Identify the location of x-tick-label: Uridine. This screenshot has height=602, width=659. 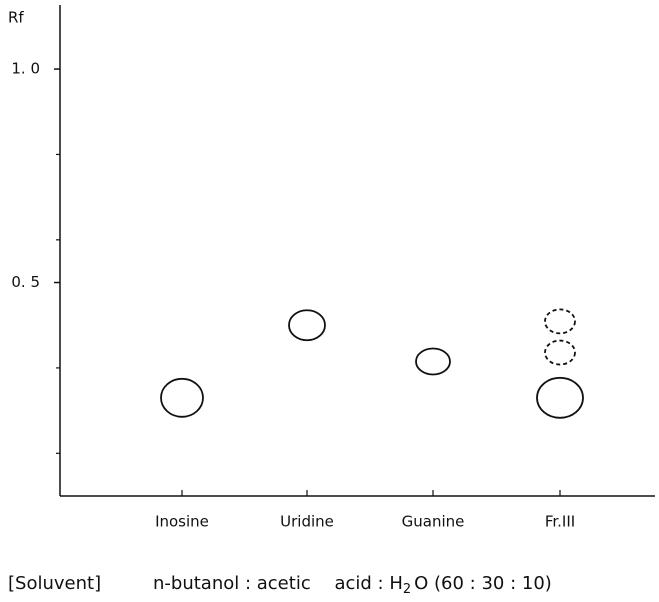
(307, 522).